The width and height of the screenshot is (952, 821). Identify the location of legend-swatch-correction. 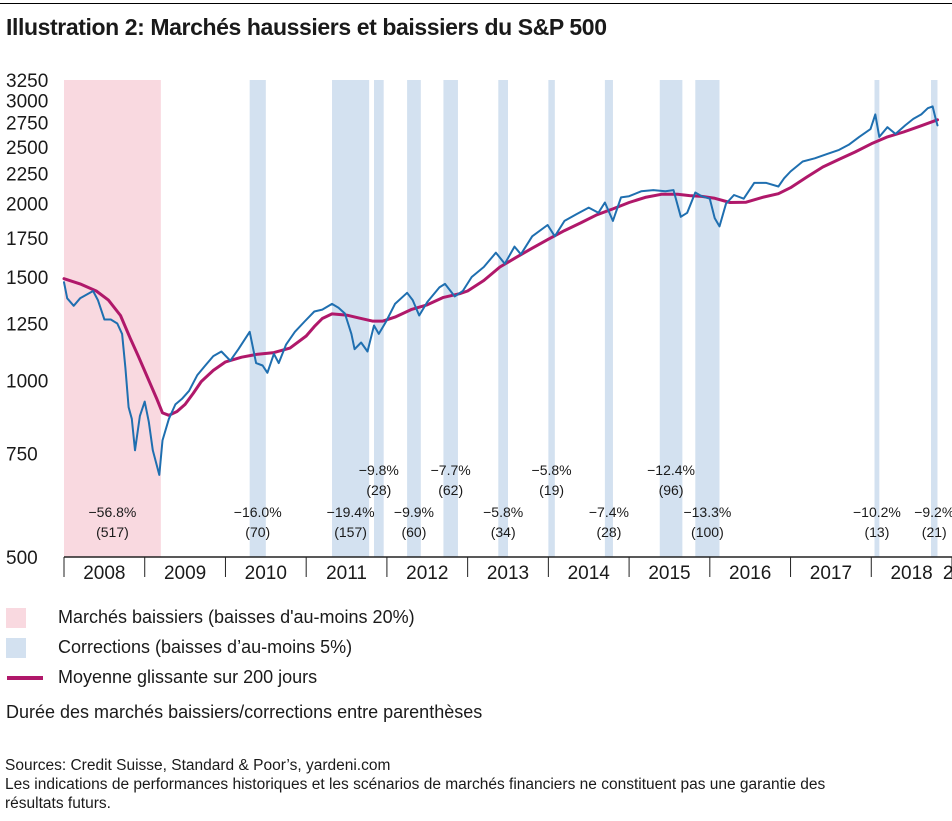
(16, 648).